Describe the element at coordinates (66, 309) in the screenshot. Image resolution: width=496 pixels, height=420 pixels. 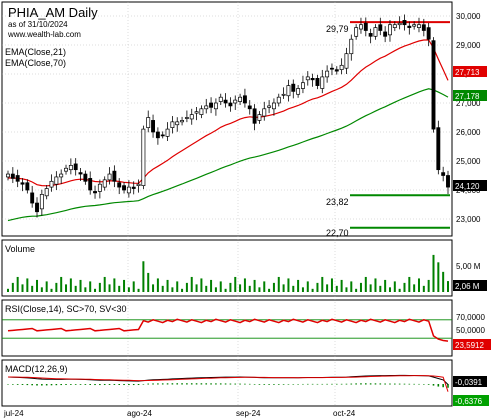
I see `rsi-title: RSI(Close,14), SC>70, SV<30` at that location.